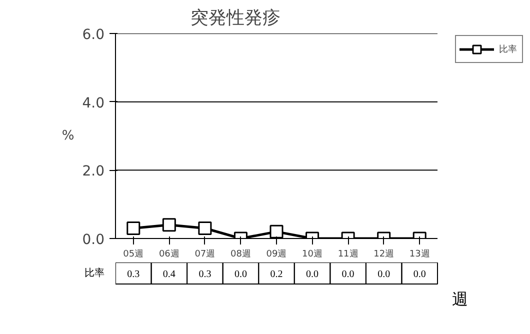 This screenshot has height=334, width=530. Describe the element at coordinates (235, 18) in the screenshot. I see `chart-title: 突発性発疹` at that location.